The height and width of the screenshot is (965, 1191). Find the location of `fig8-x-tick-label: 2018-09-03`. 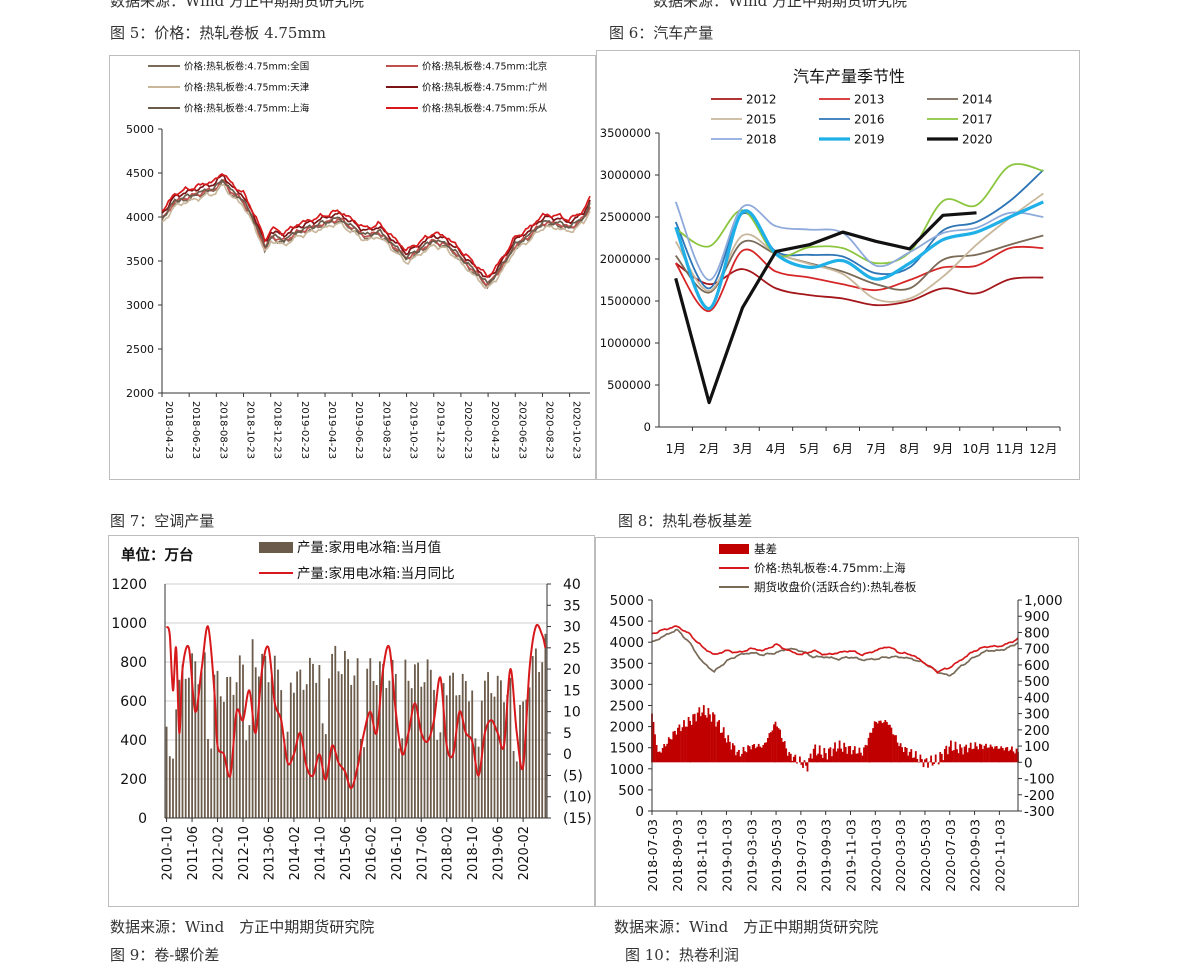

fig8-x-tick-label: 2018-09-03 is located at coordinates (677, 855).